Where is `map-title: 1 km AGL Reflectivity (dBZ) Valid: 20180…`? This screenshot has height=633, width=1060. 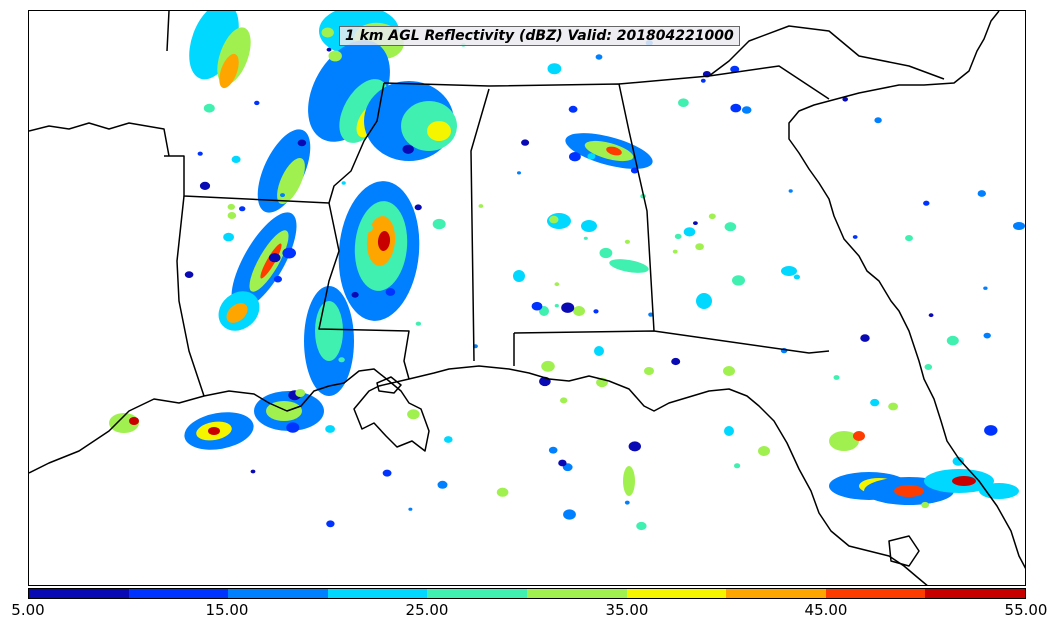
map-title: 1 km AGL Reflectivity (dBZ) Valid: 20180… is located at coordinates (539, 36).